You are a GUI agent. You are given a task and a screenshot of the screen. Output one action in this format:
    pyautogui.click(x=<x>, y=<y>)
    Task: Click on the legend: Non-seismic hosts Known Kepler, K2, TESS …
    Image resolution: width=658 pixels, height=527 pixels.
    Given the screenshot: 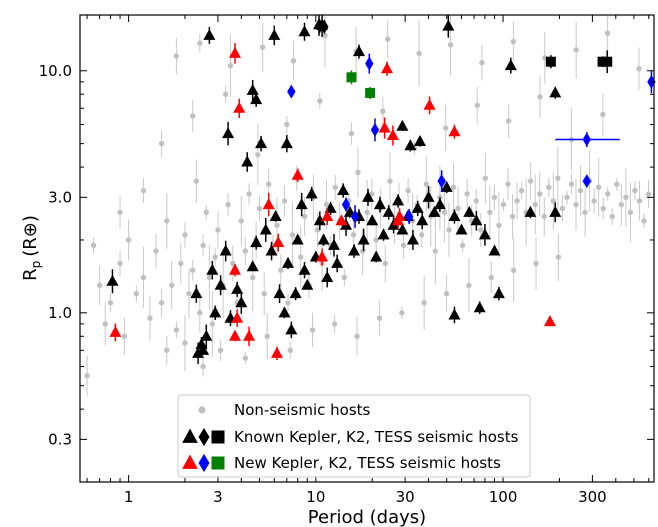 What is the action you would take?
    pyautogui.click(x=354, y=436)
    